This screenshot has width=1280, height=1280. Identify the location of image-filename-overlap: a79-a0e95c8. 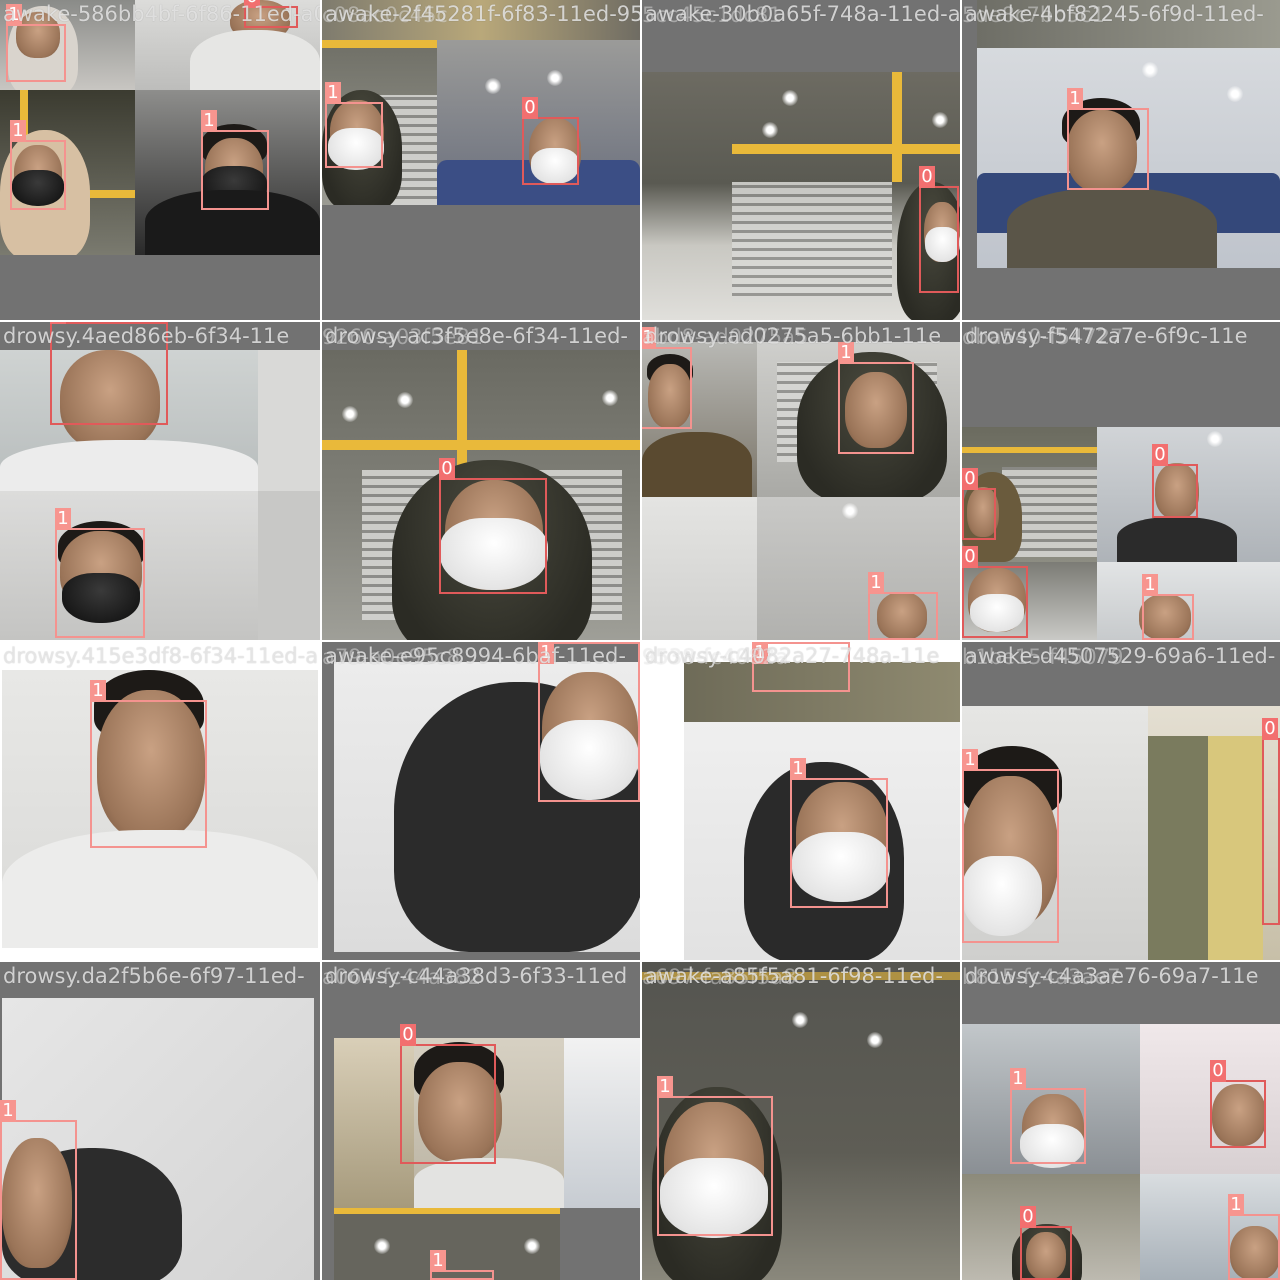
(391, 657).